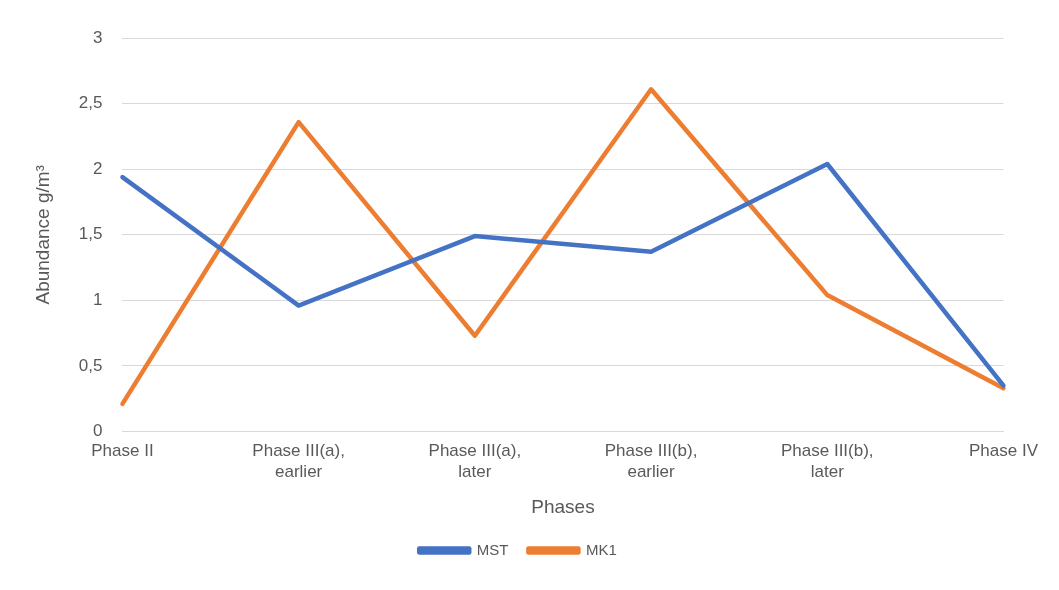 This screenshot has height=590, width=1059. What do you see at coordinates (492, 549) in the screenshot?
I see `legend-label: MST` at bounding box center [492, 549].